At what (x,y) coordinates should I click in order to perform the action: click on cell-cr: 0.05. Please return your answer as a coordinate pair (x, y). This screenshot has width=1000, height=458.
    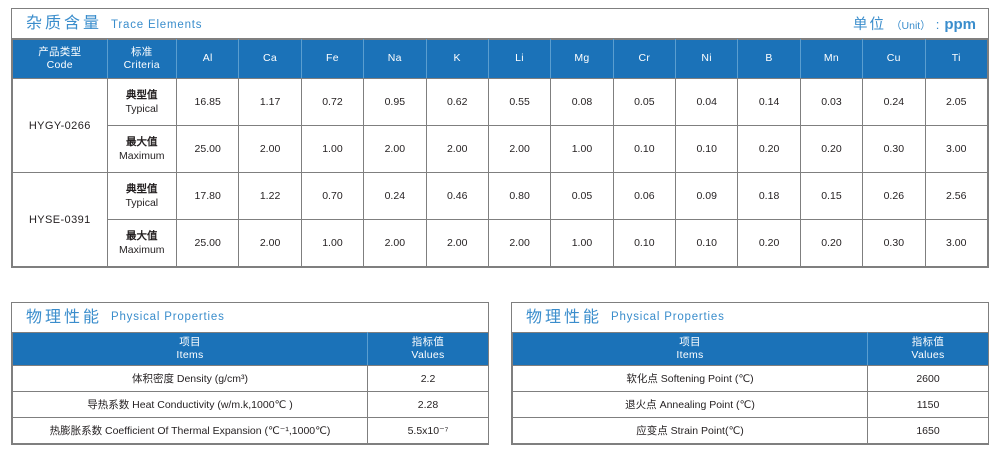
    Looking at the image, I should click on (644, 102).